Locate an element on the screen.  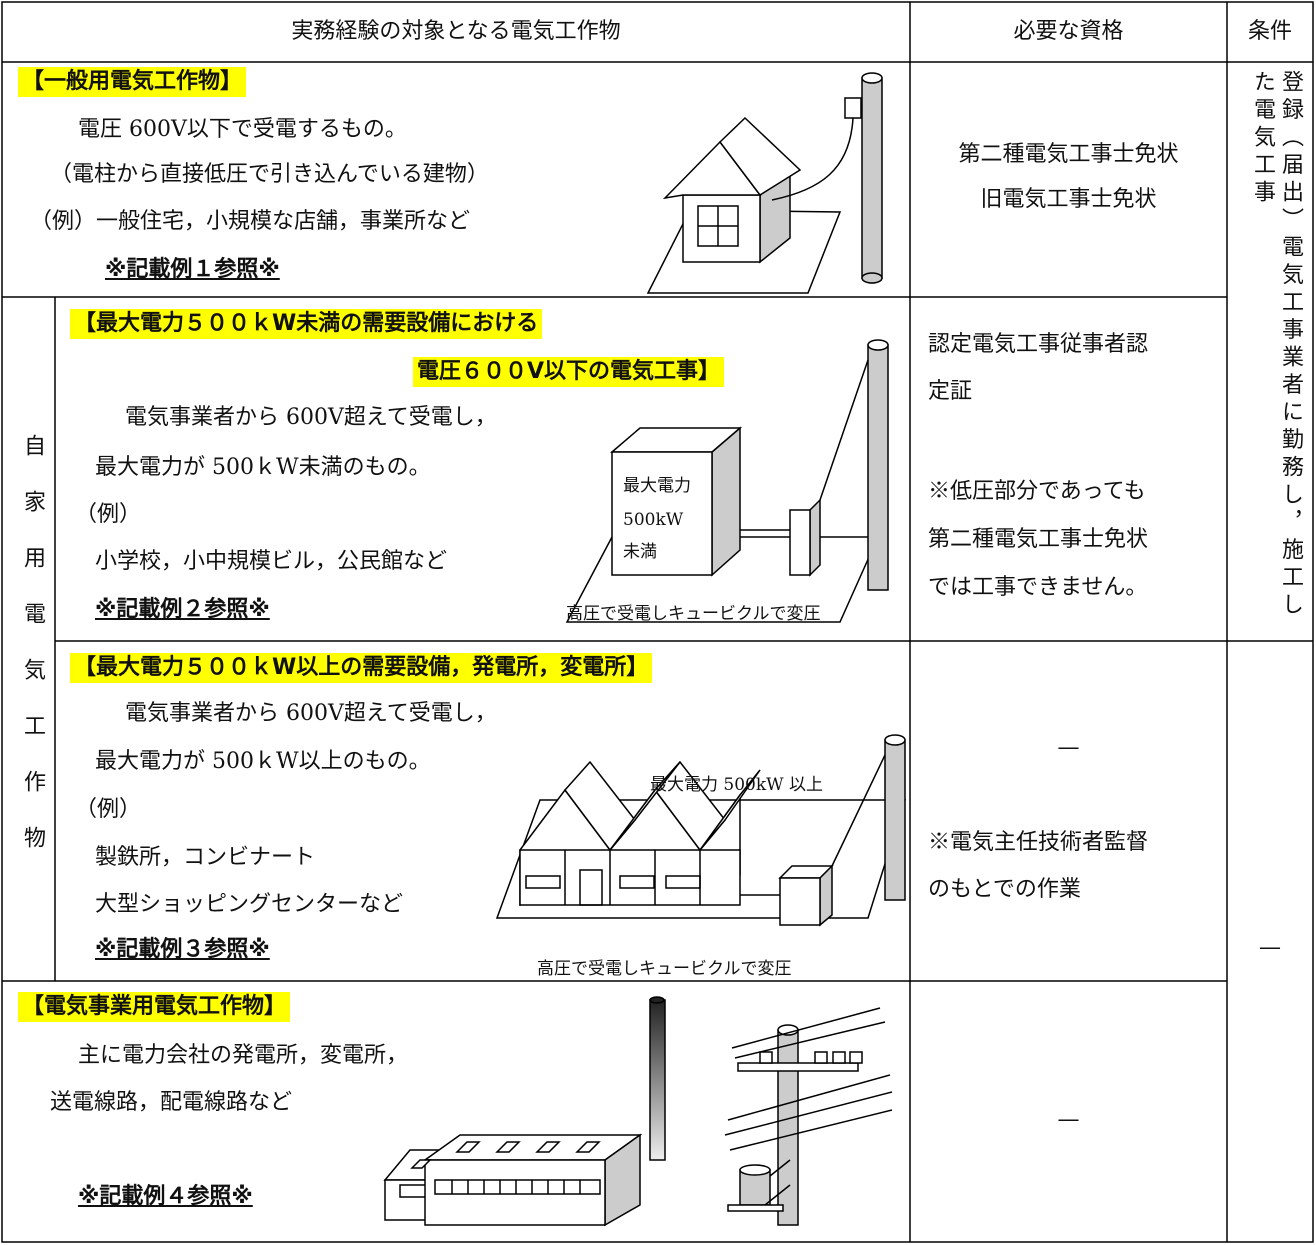
category-title: 【最大電力５００ｋW未満の需要設備における is located at coordinates (306, 324).